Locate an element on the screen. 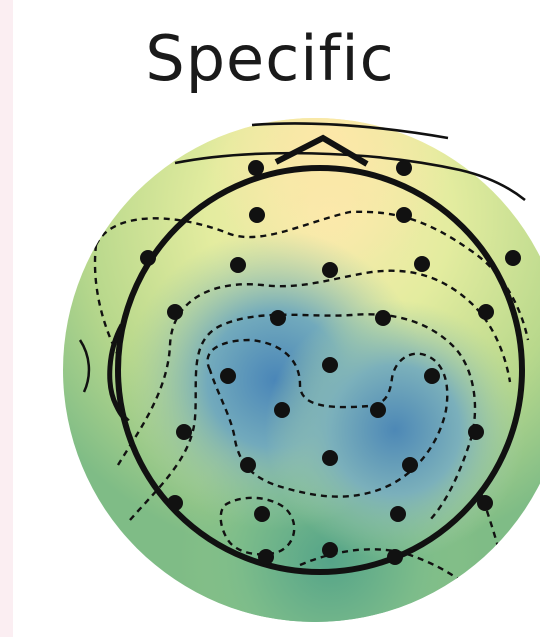  map-title: Specific is located at coordinates (270, 58).